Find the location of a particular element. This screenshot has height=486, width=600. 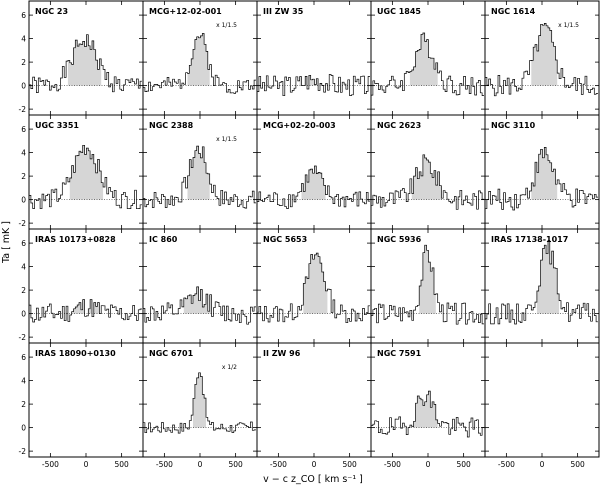

panel-title: IRAS 18090+0130 is located at coordinates (75, 353).